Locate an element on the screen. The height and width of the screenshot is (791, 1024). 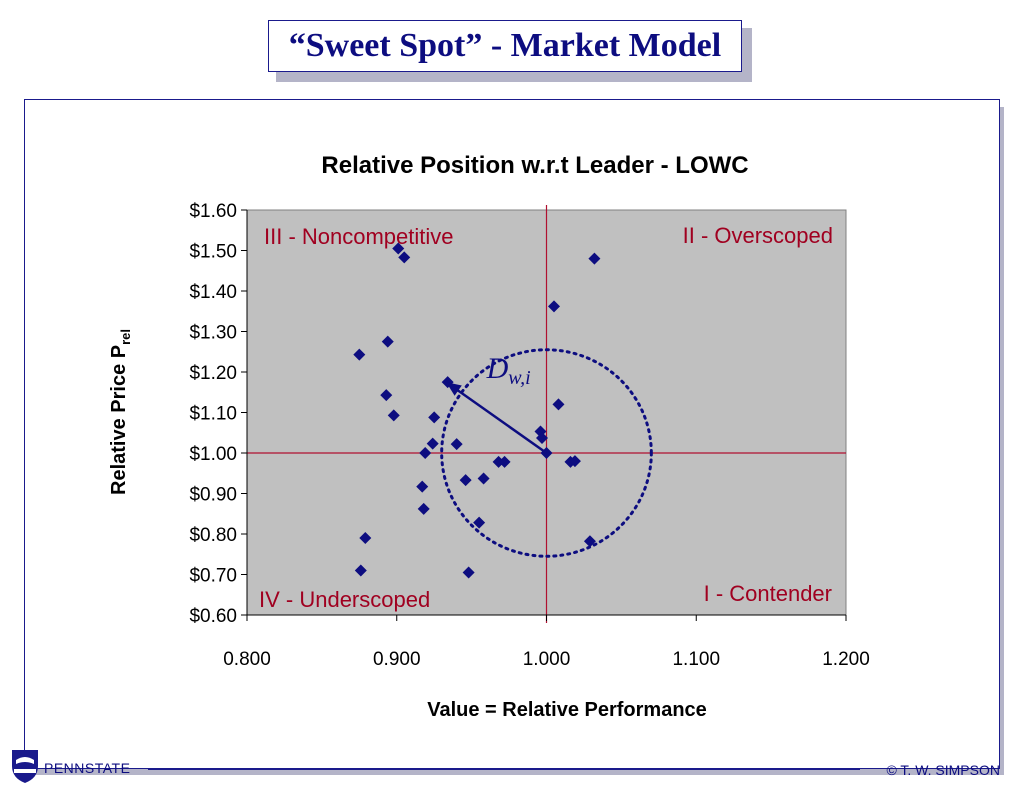
distance-annotation-main: D is located at coordinates (497, 368).